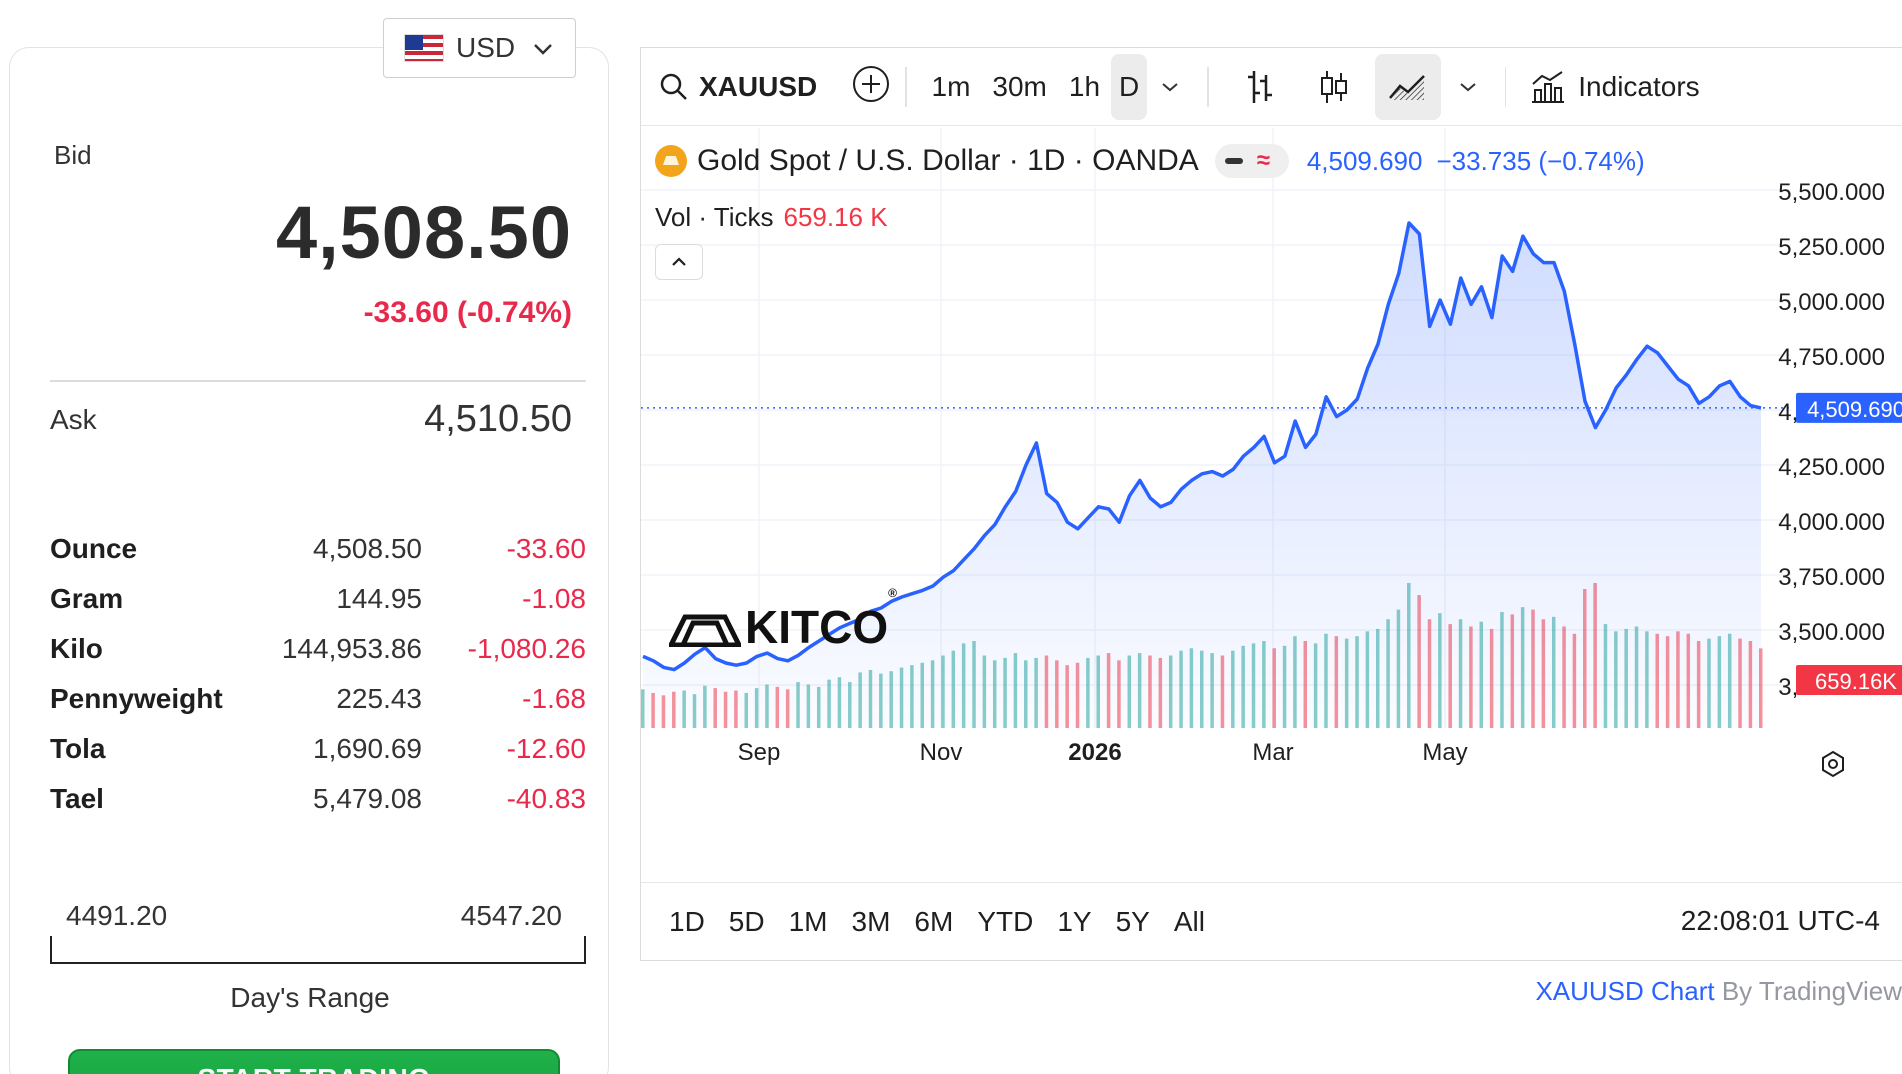 This screenshot has height=1074, width=1902. What do you see at coordinates (941, 752) in the screenshot?
I see `x-tick-label: Nov` at bounding box center [941, 752].